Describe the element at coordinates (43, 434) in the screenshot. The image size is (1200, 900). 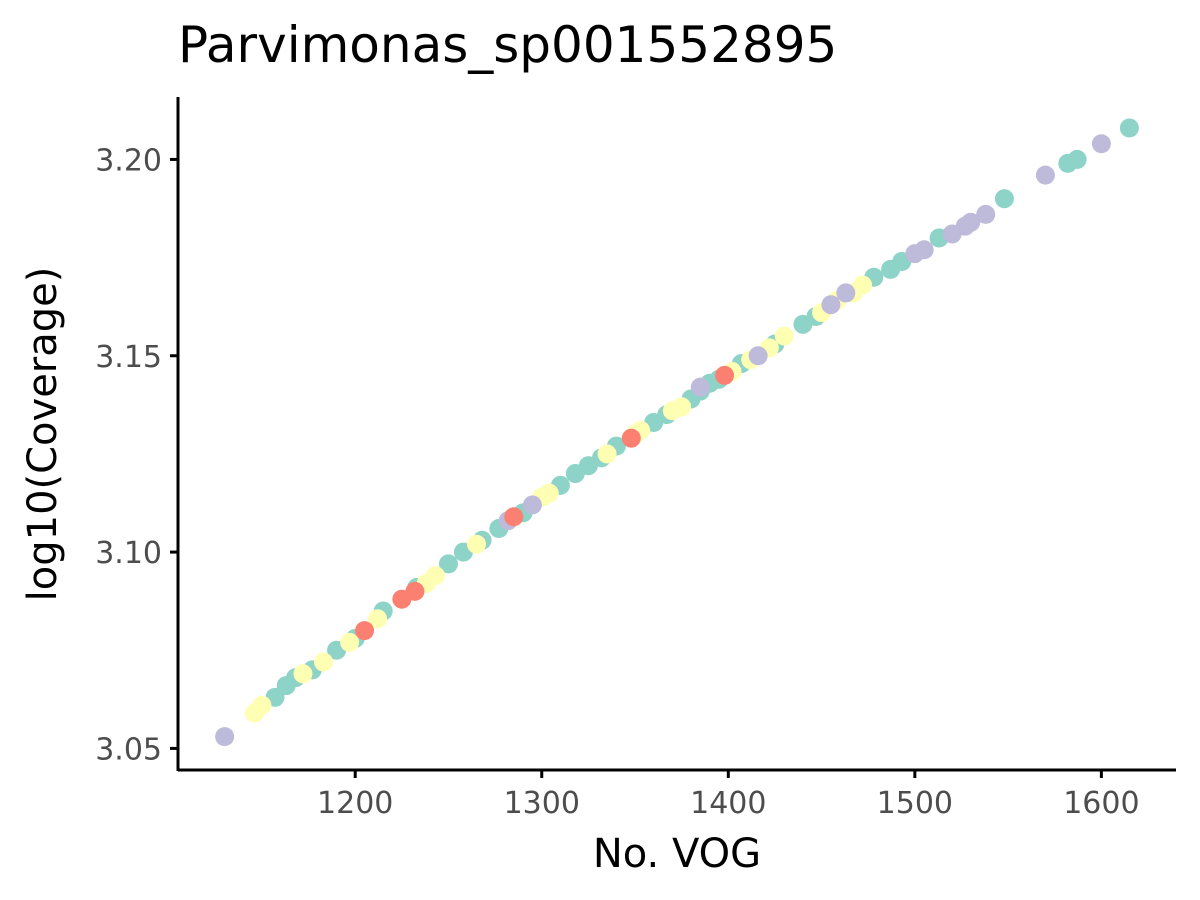
I see `y-axis-label: log10(Coverage)` at that location.